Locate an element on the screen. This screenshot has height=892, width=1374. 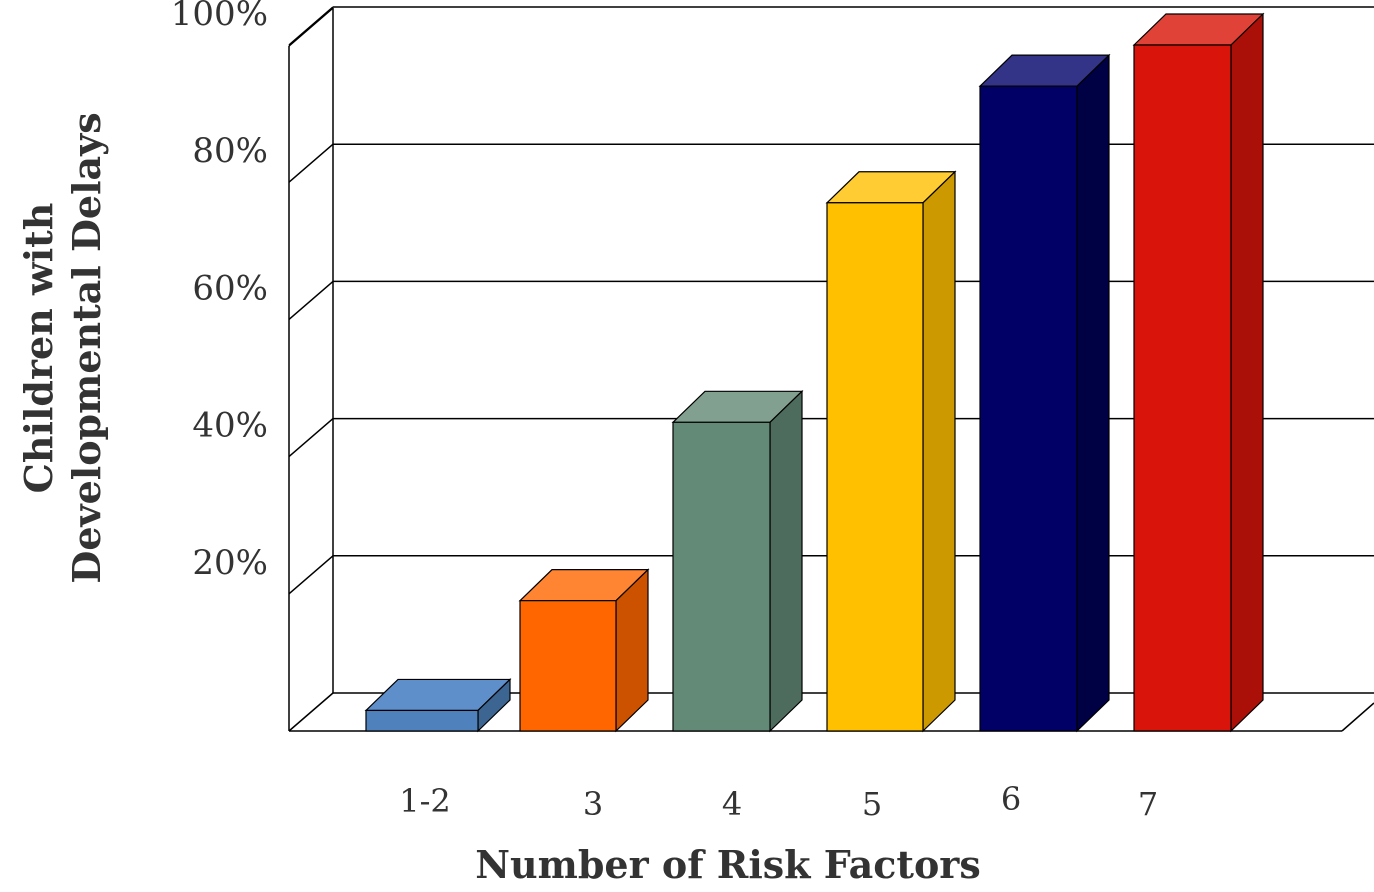
left-wall-top-edge is located at coordinates (311, 27).